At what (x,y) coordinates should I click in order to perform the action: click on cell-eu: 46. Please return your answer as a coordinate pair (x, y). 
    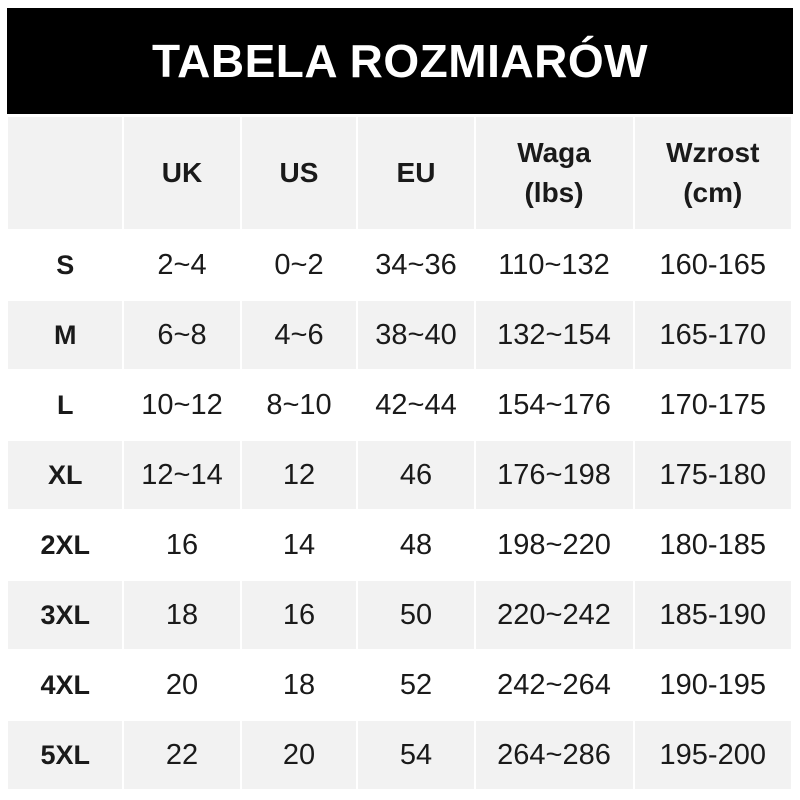
    Looking at the image, I should click on (416, 475).